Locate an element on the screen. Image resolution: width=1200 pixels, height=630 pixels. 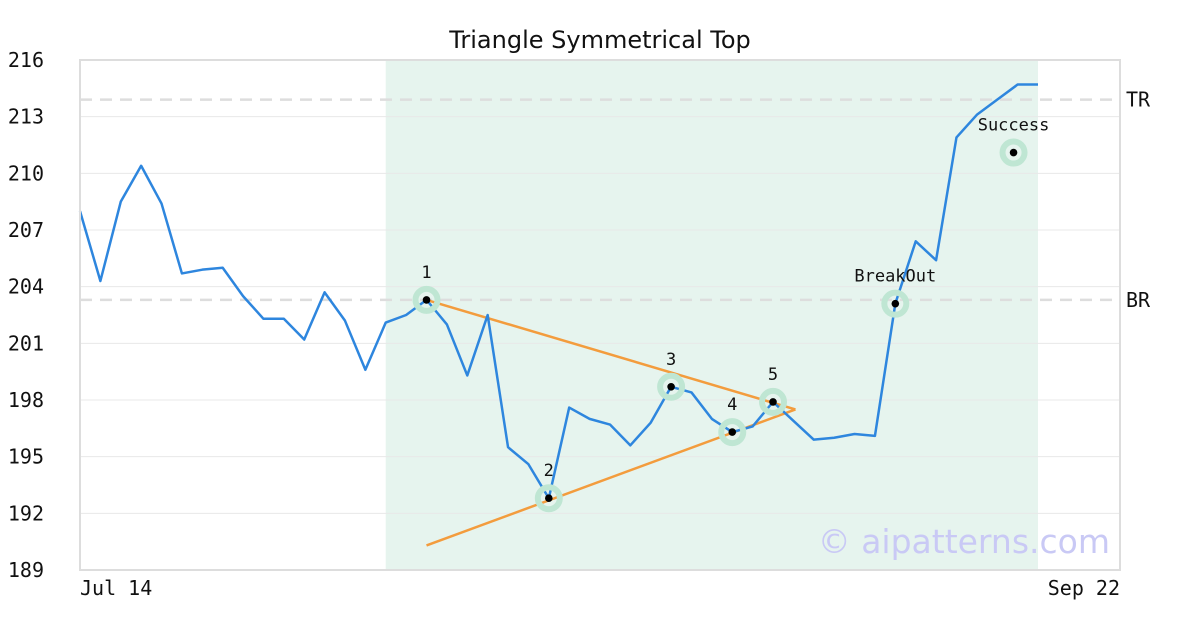
y-tick-label: 198 is located at coordinates (26, 400).